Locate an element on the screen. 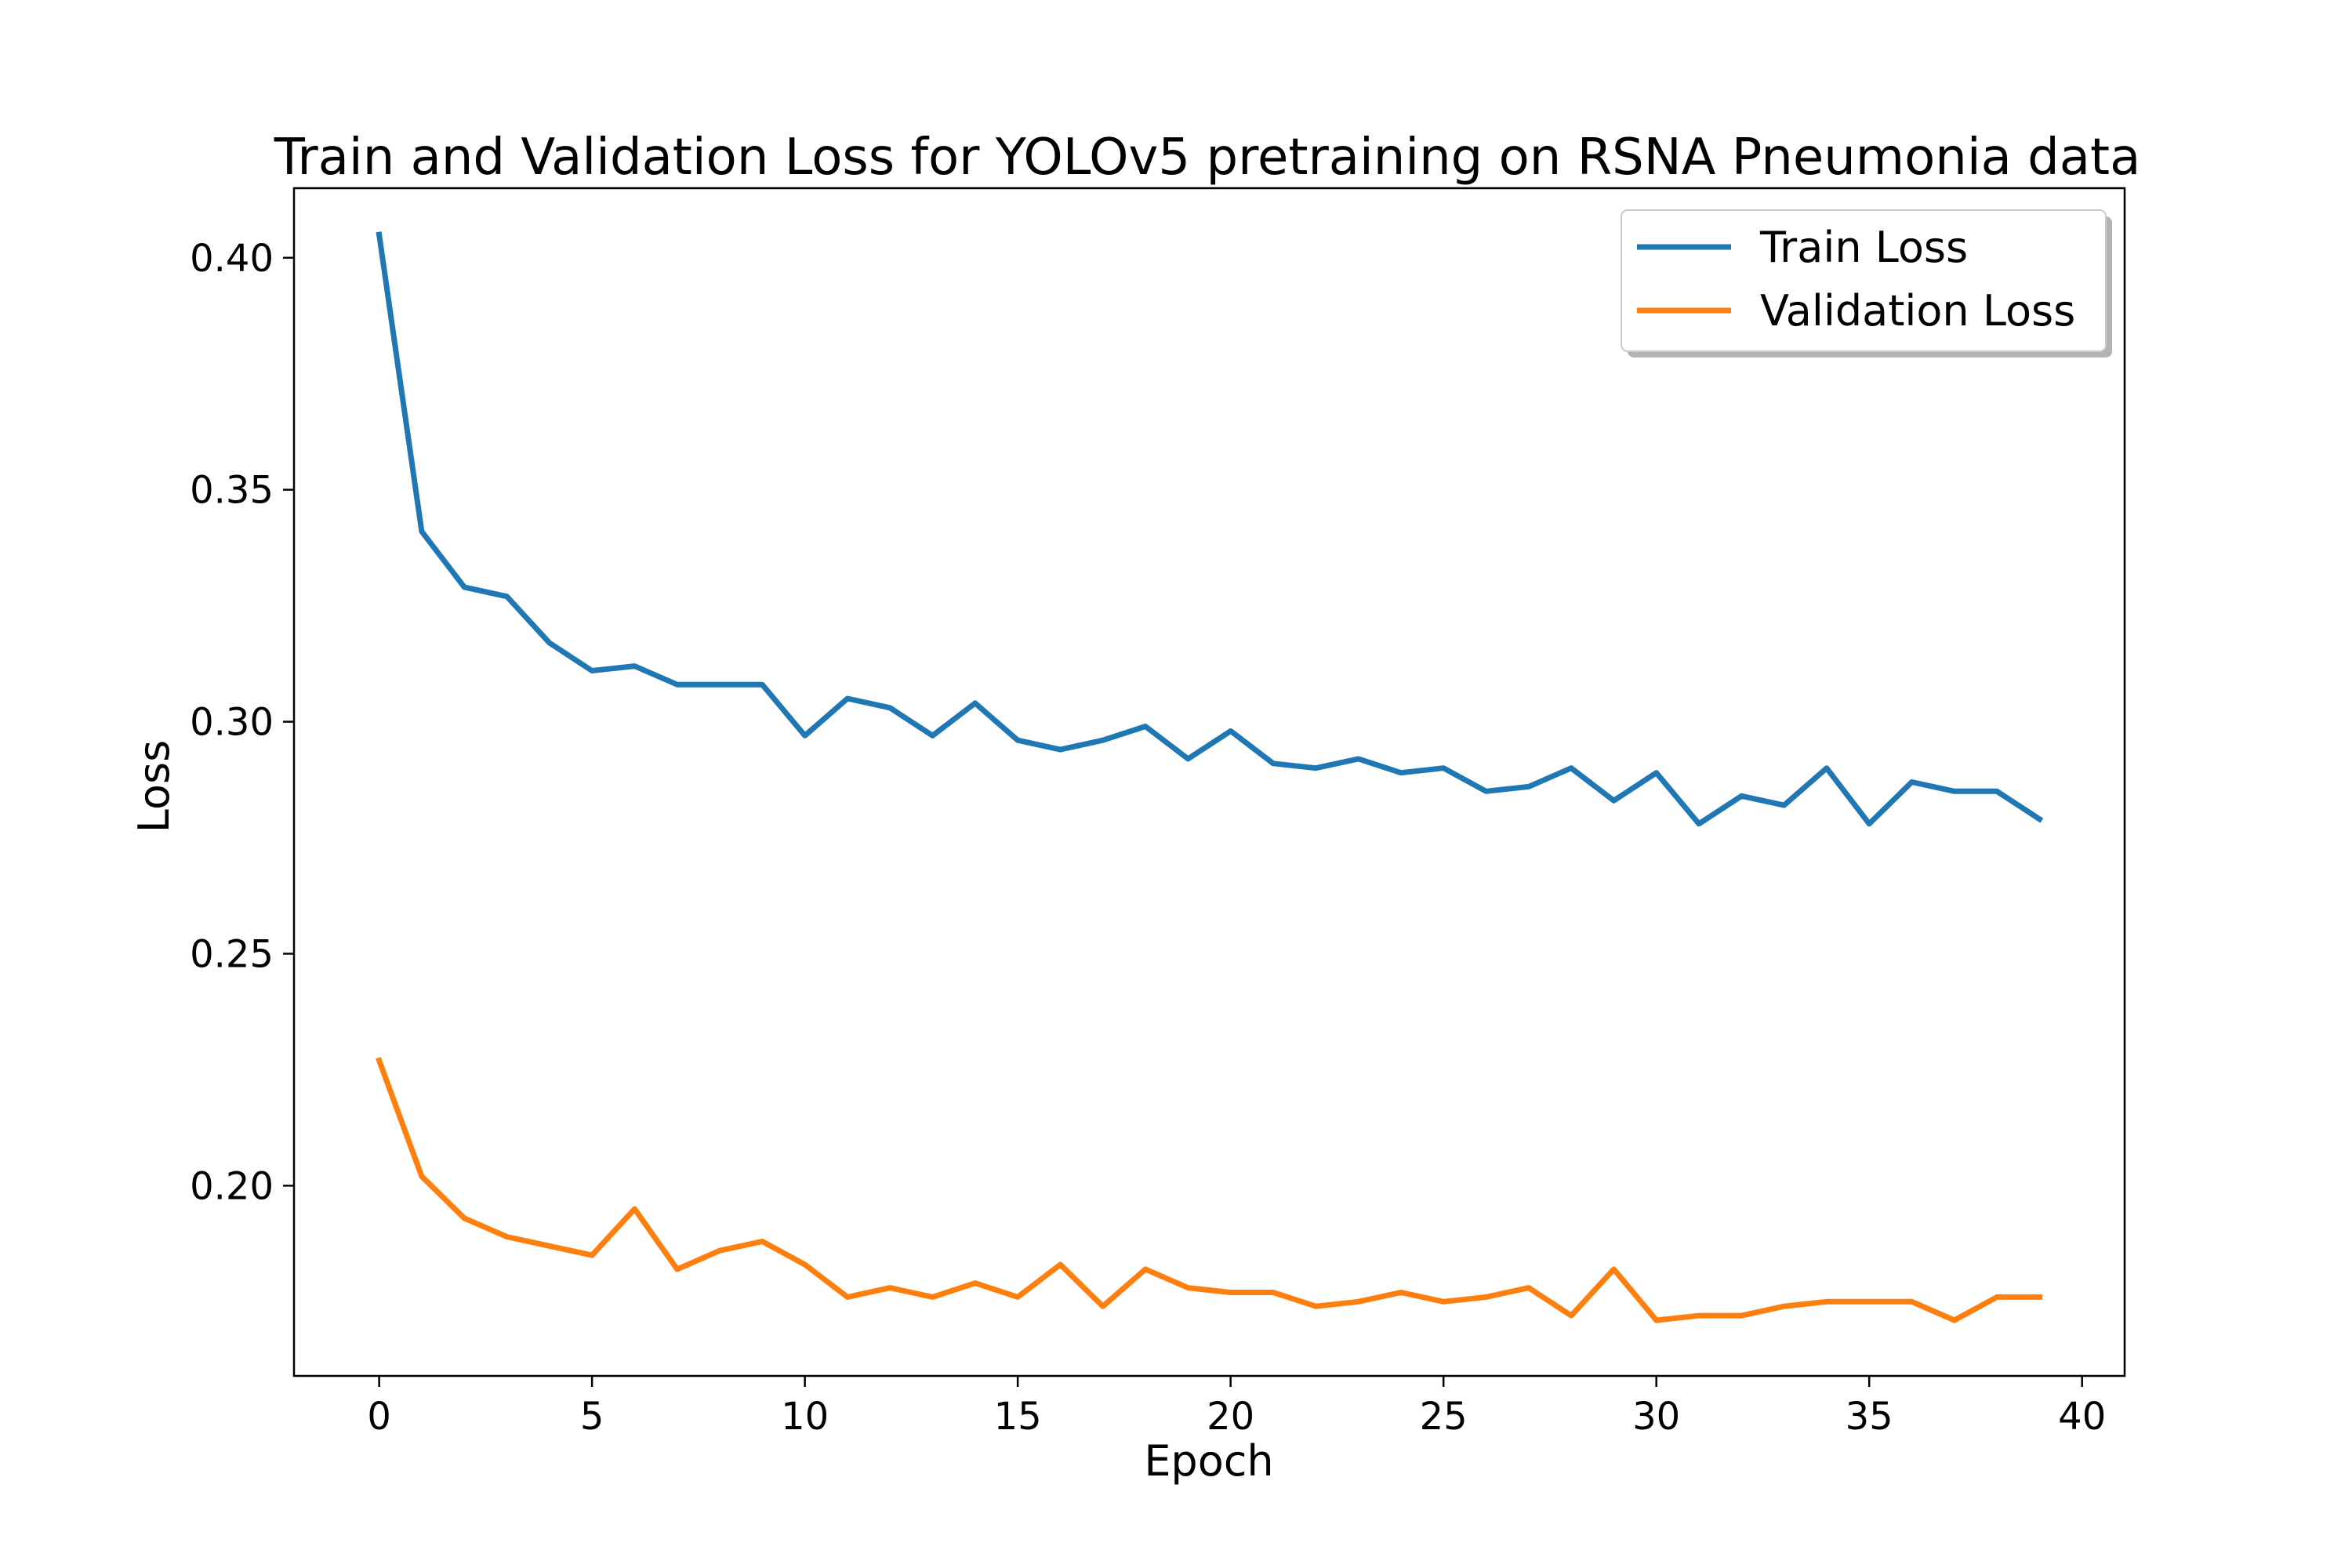  x-tick-label: 5 is located at coordinates (592, 1417).